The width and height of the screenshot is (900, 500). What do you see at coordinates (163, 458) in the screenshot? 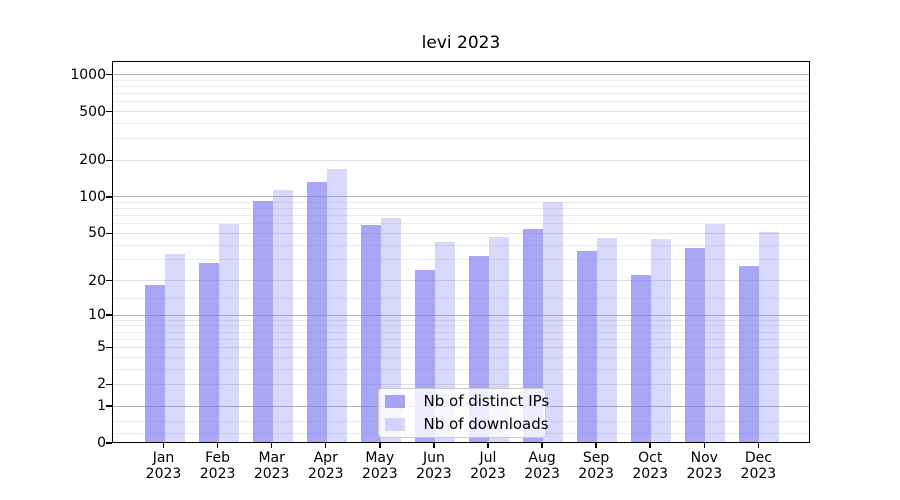
I see `x-tick-month: Jan` at bounding box center [163, 458].